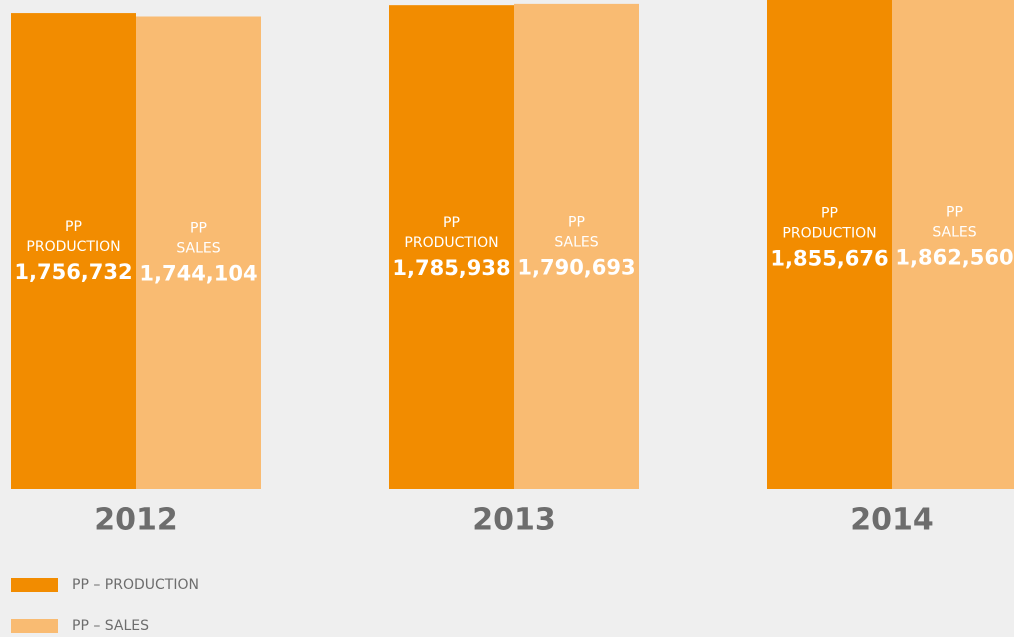 The height and width of the screenshot is (637, 1014). What do you see at coordinates (451, 268) in the screenshot?
I see `value-label: 1,785,938` at bounding box center [451, 268].